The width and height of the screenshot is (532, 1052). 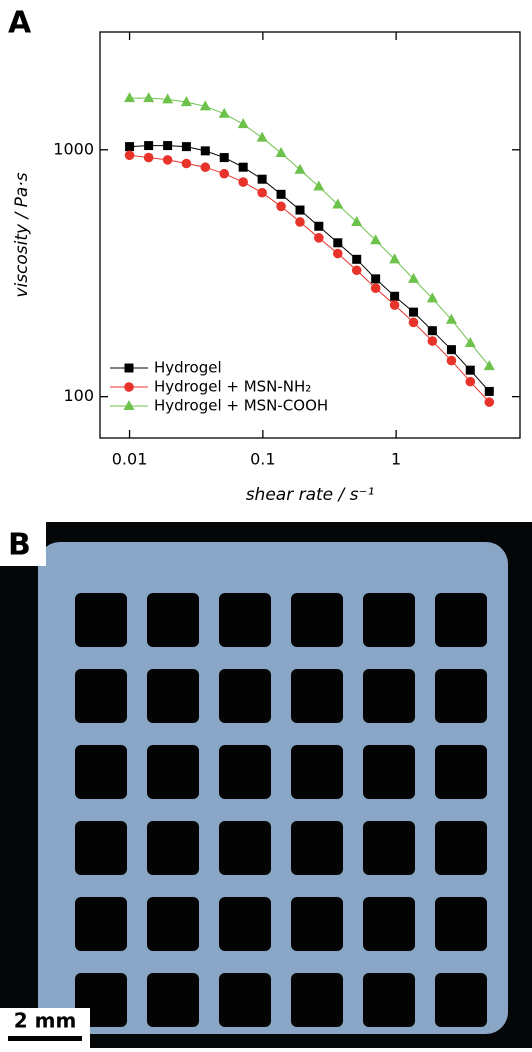 I want to click on y-tick-label: 100, so click(x=78, y=395).